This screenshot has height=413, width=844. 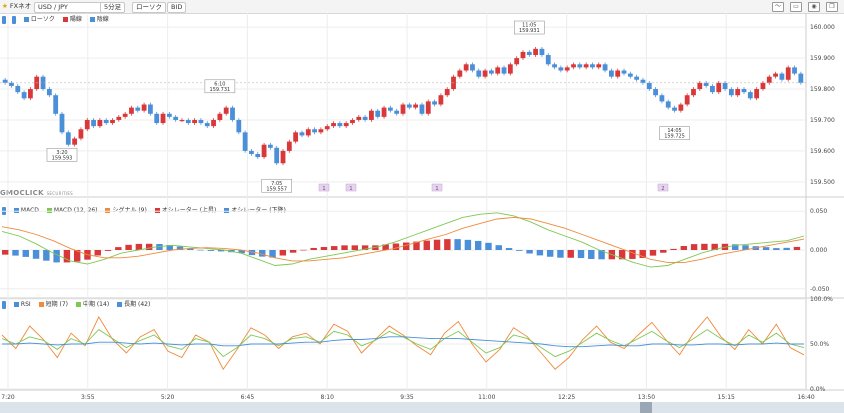 I want to click on camera-icon: ◉, so click(x=814, y=7).